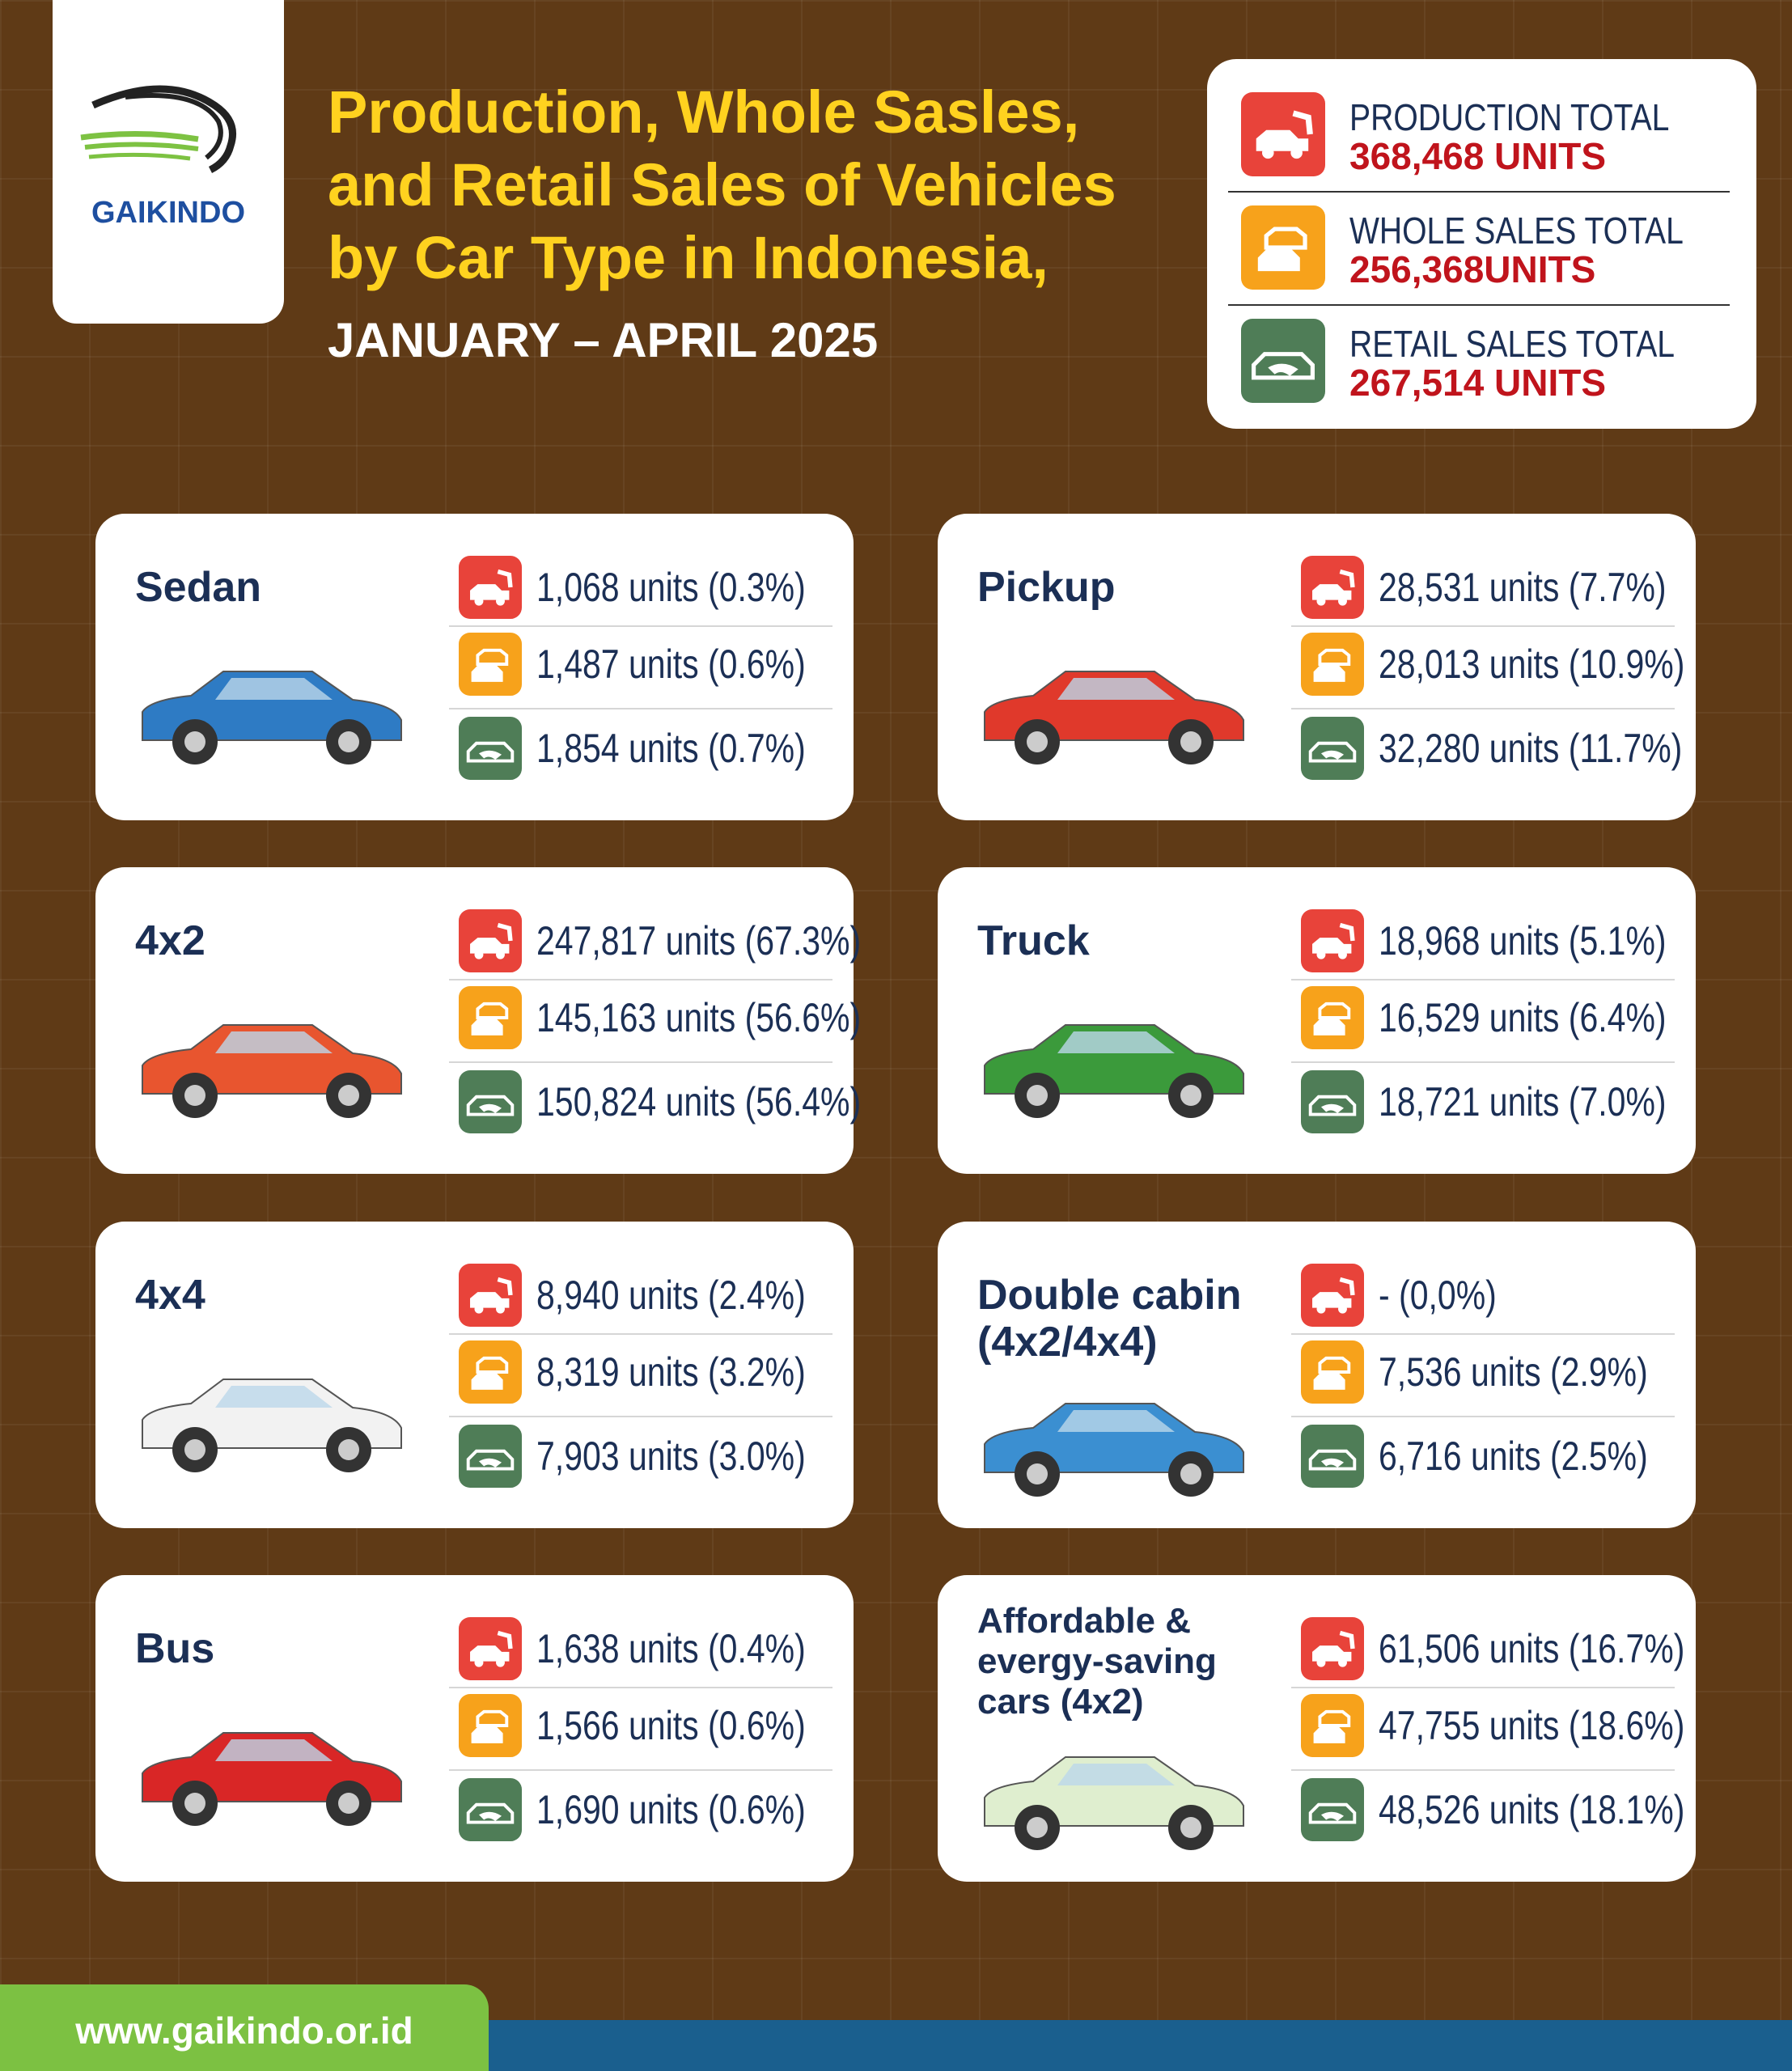 The height and width of the screenshot is (2071, 1792). What do you see at coordinates (1109, 1295) in the screenshot?
I see `car-type-name: Double cabin` at bounding box center [1109, 1295].